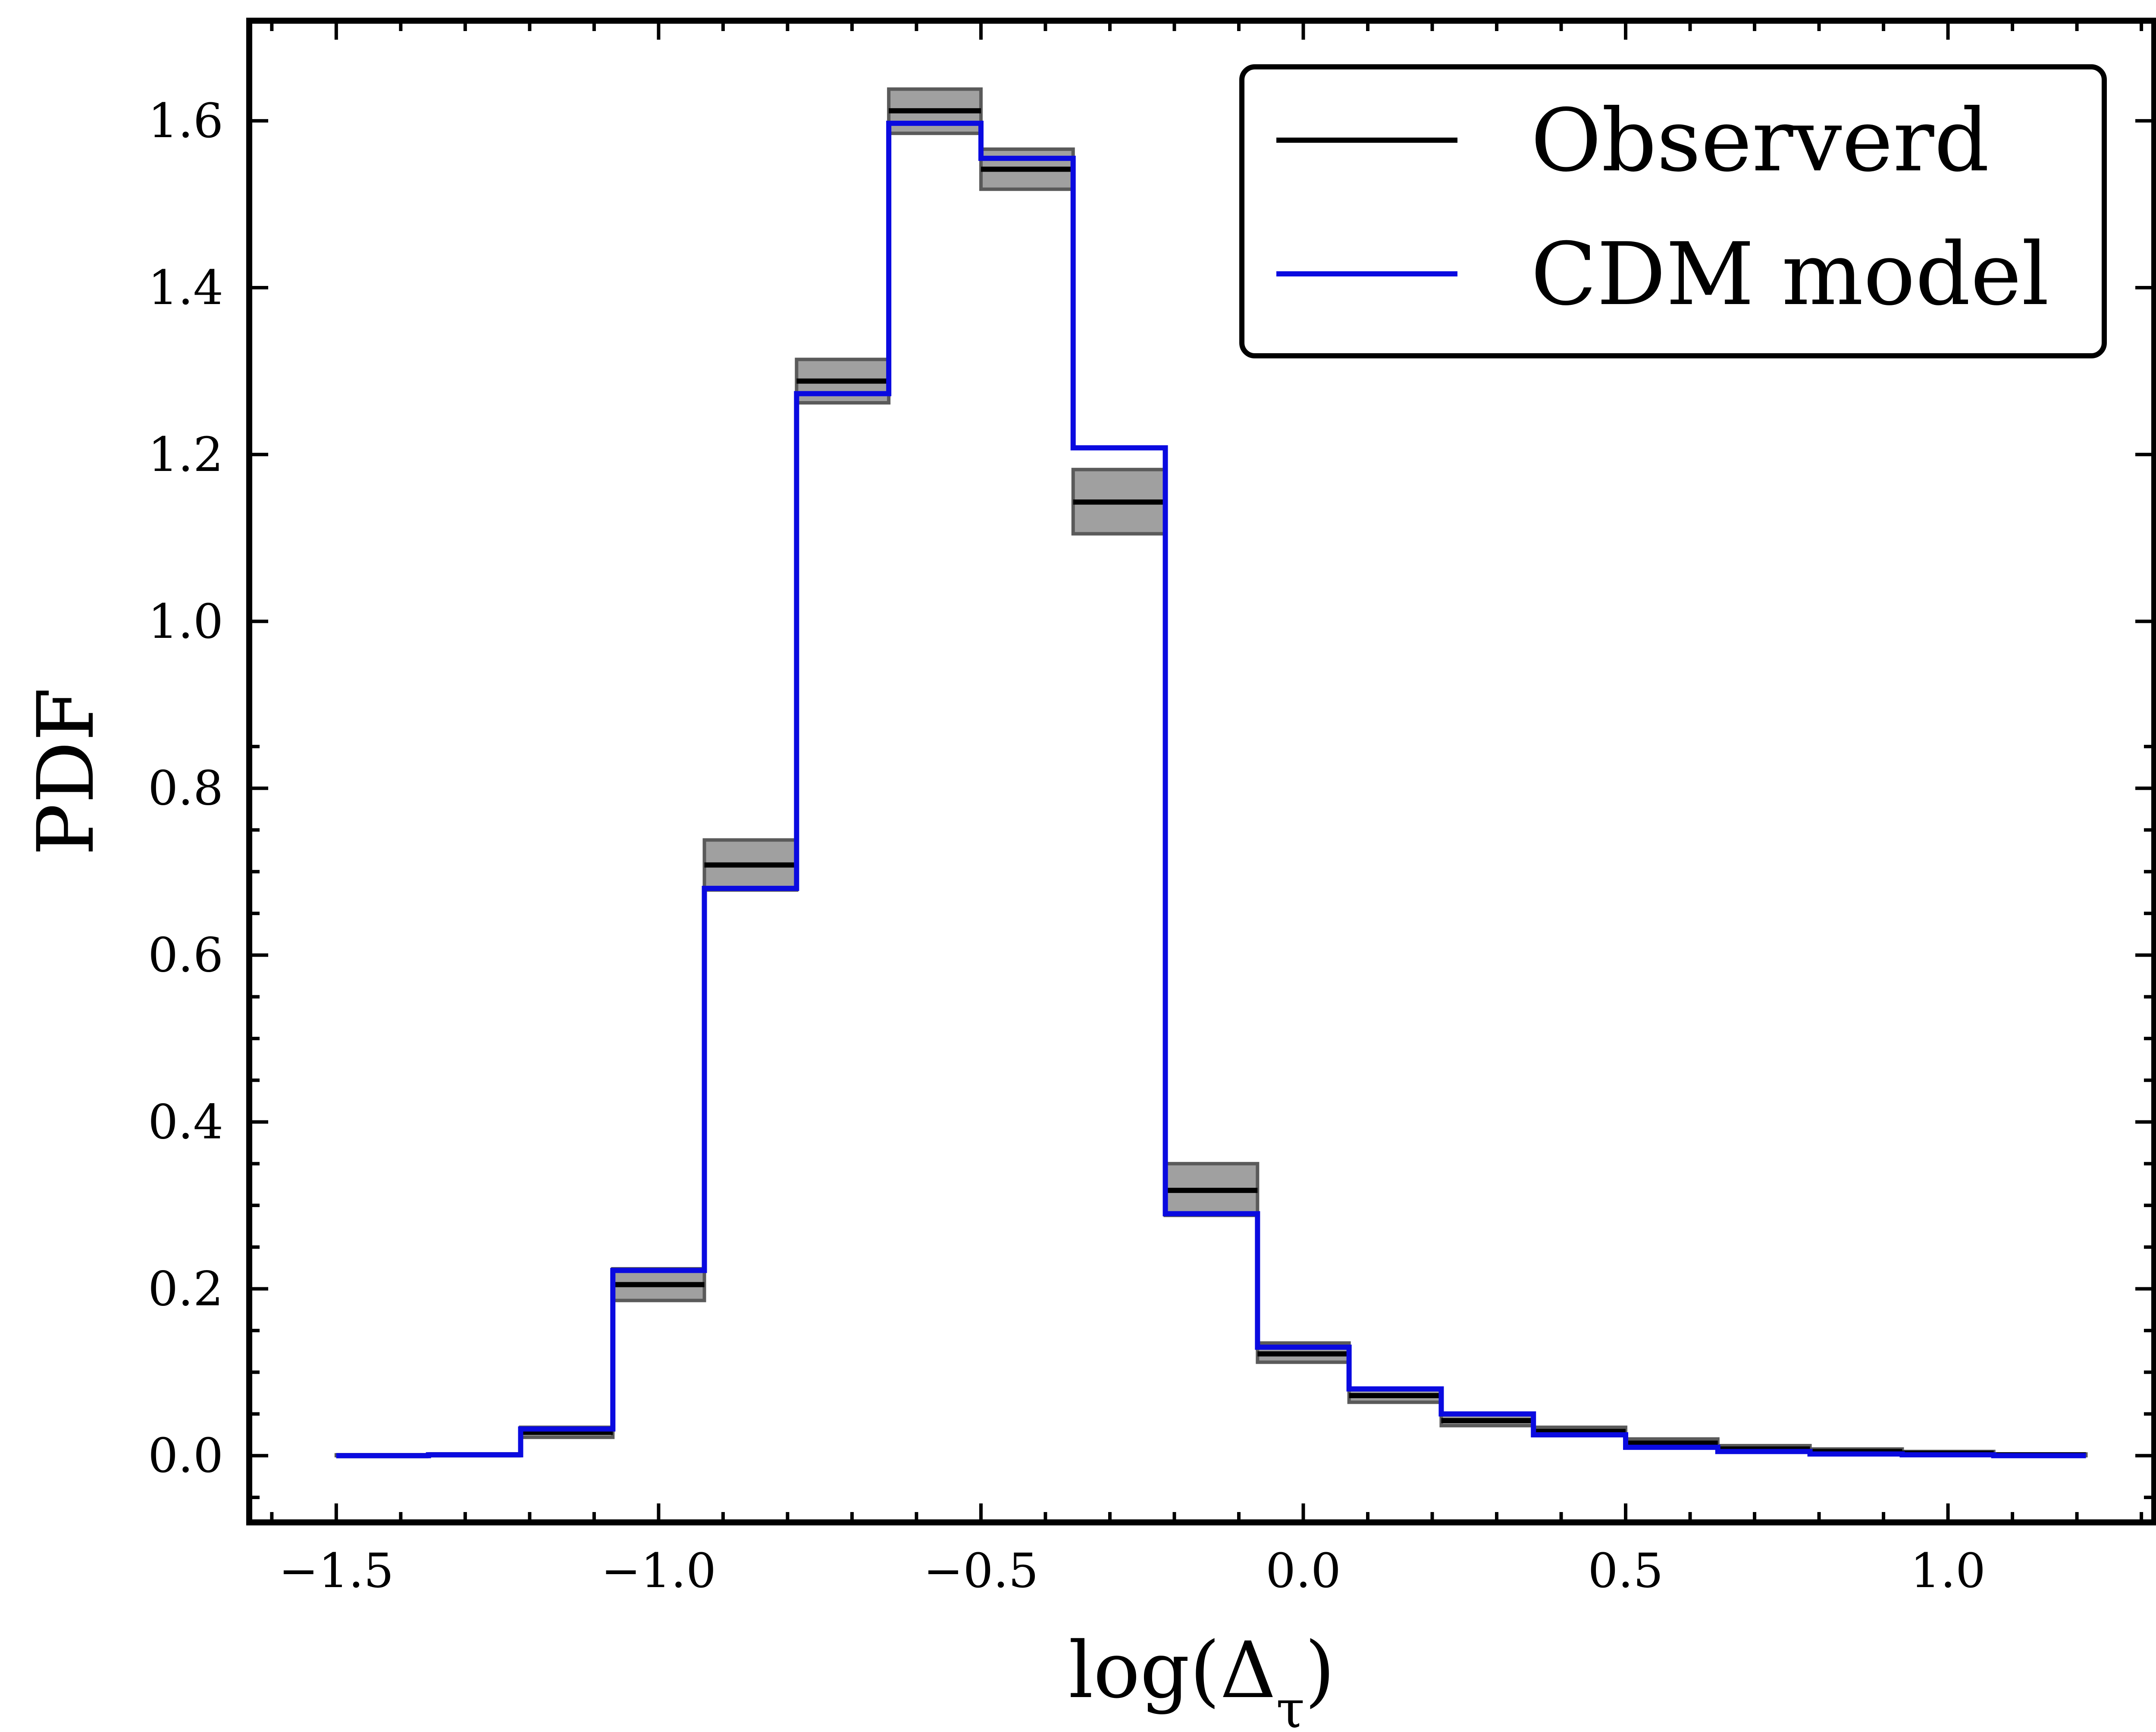 This screenshot has width=2156, height=1732. I want to click on x-tick-label-0: −1.5, so click(336, 1571).